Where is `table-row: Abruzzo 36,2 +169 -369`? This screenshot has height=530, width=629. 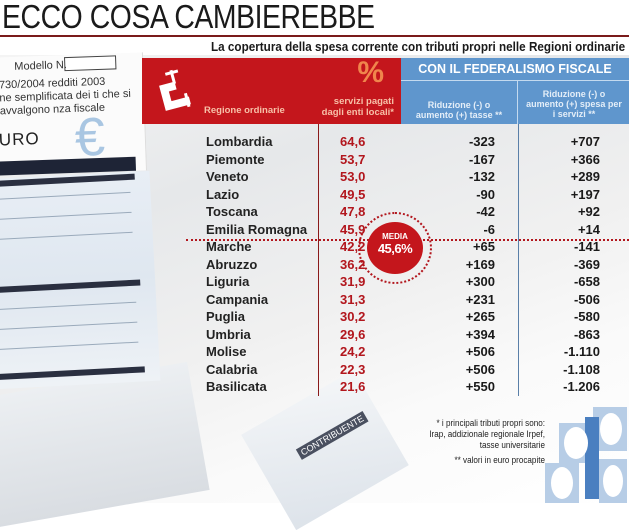
table-row: Abruzzo 36,2 +169 -369 is located at coordinates (314, 265).